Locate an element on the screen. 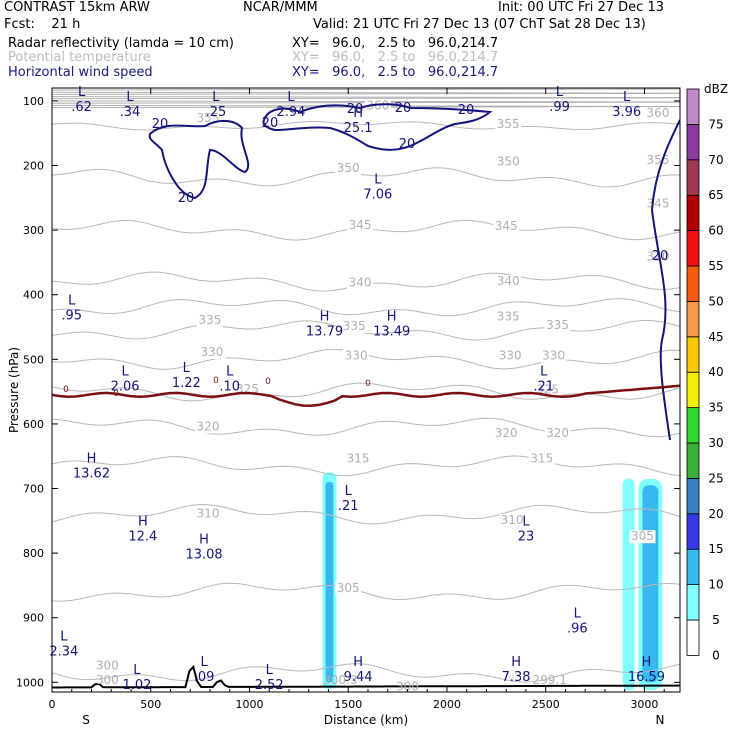  theta-label: 315 is located at coordinates (541, 459).